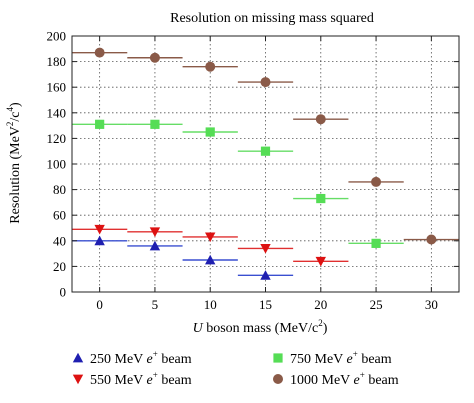  What do you see at coordinates (15, 116) in the screenshot?
I see `y-axis-label-mid: /c` at bounding box center [15, 116].